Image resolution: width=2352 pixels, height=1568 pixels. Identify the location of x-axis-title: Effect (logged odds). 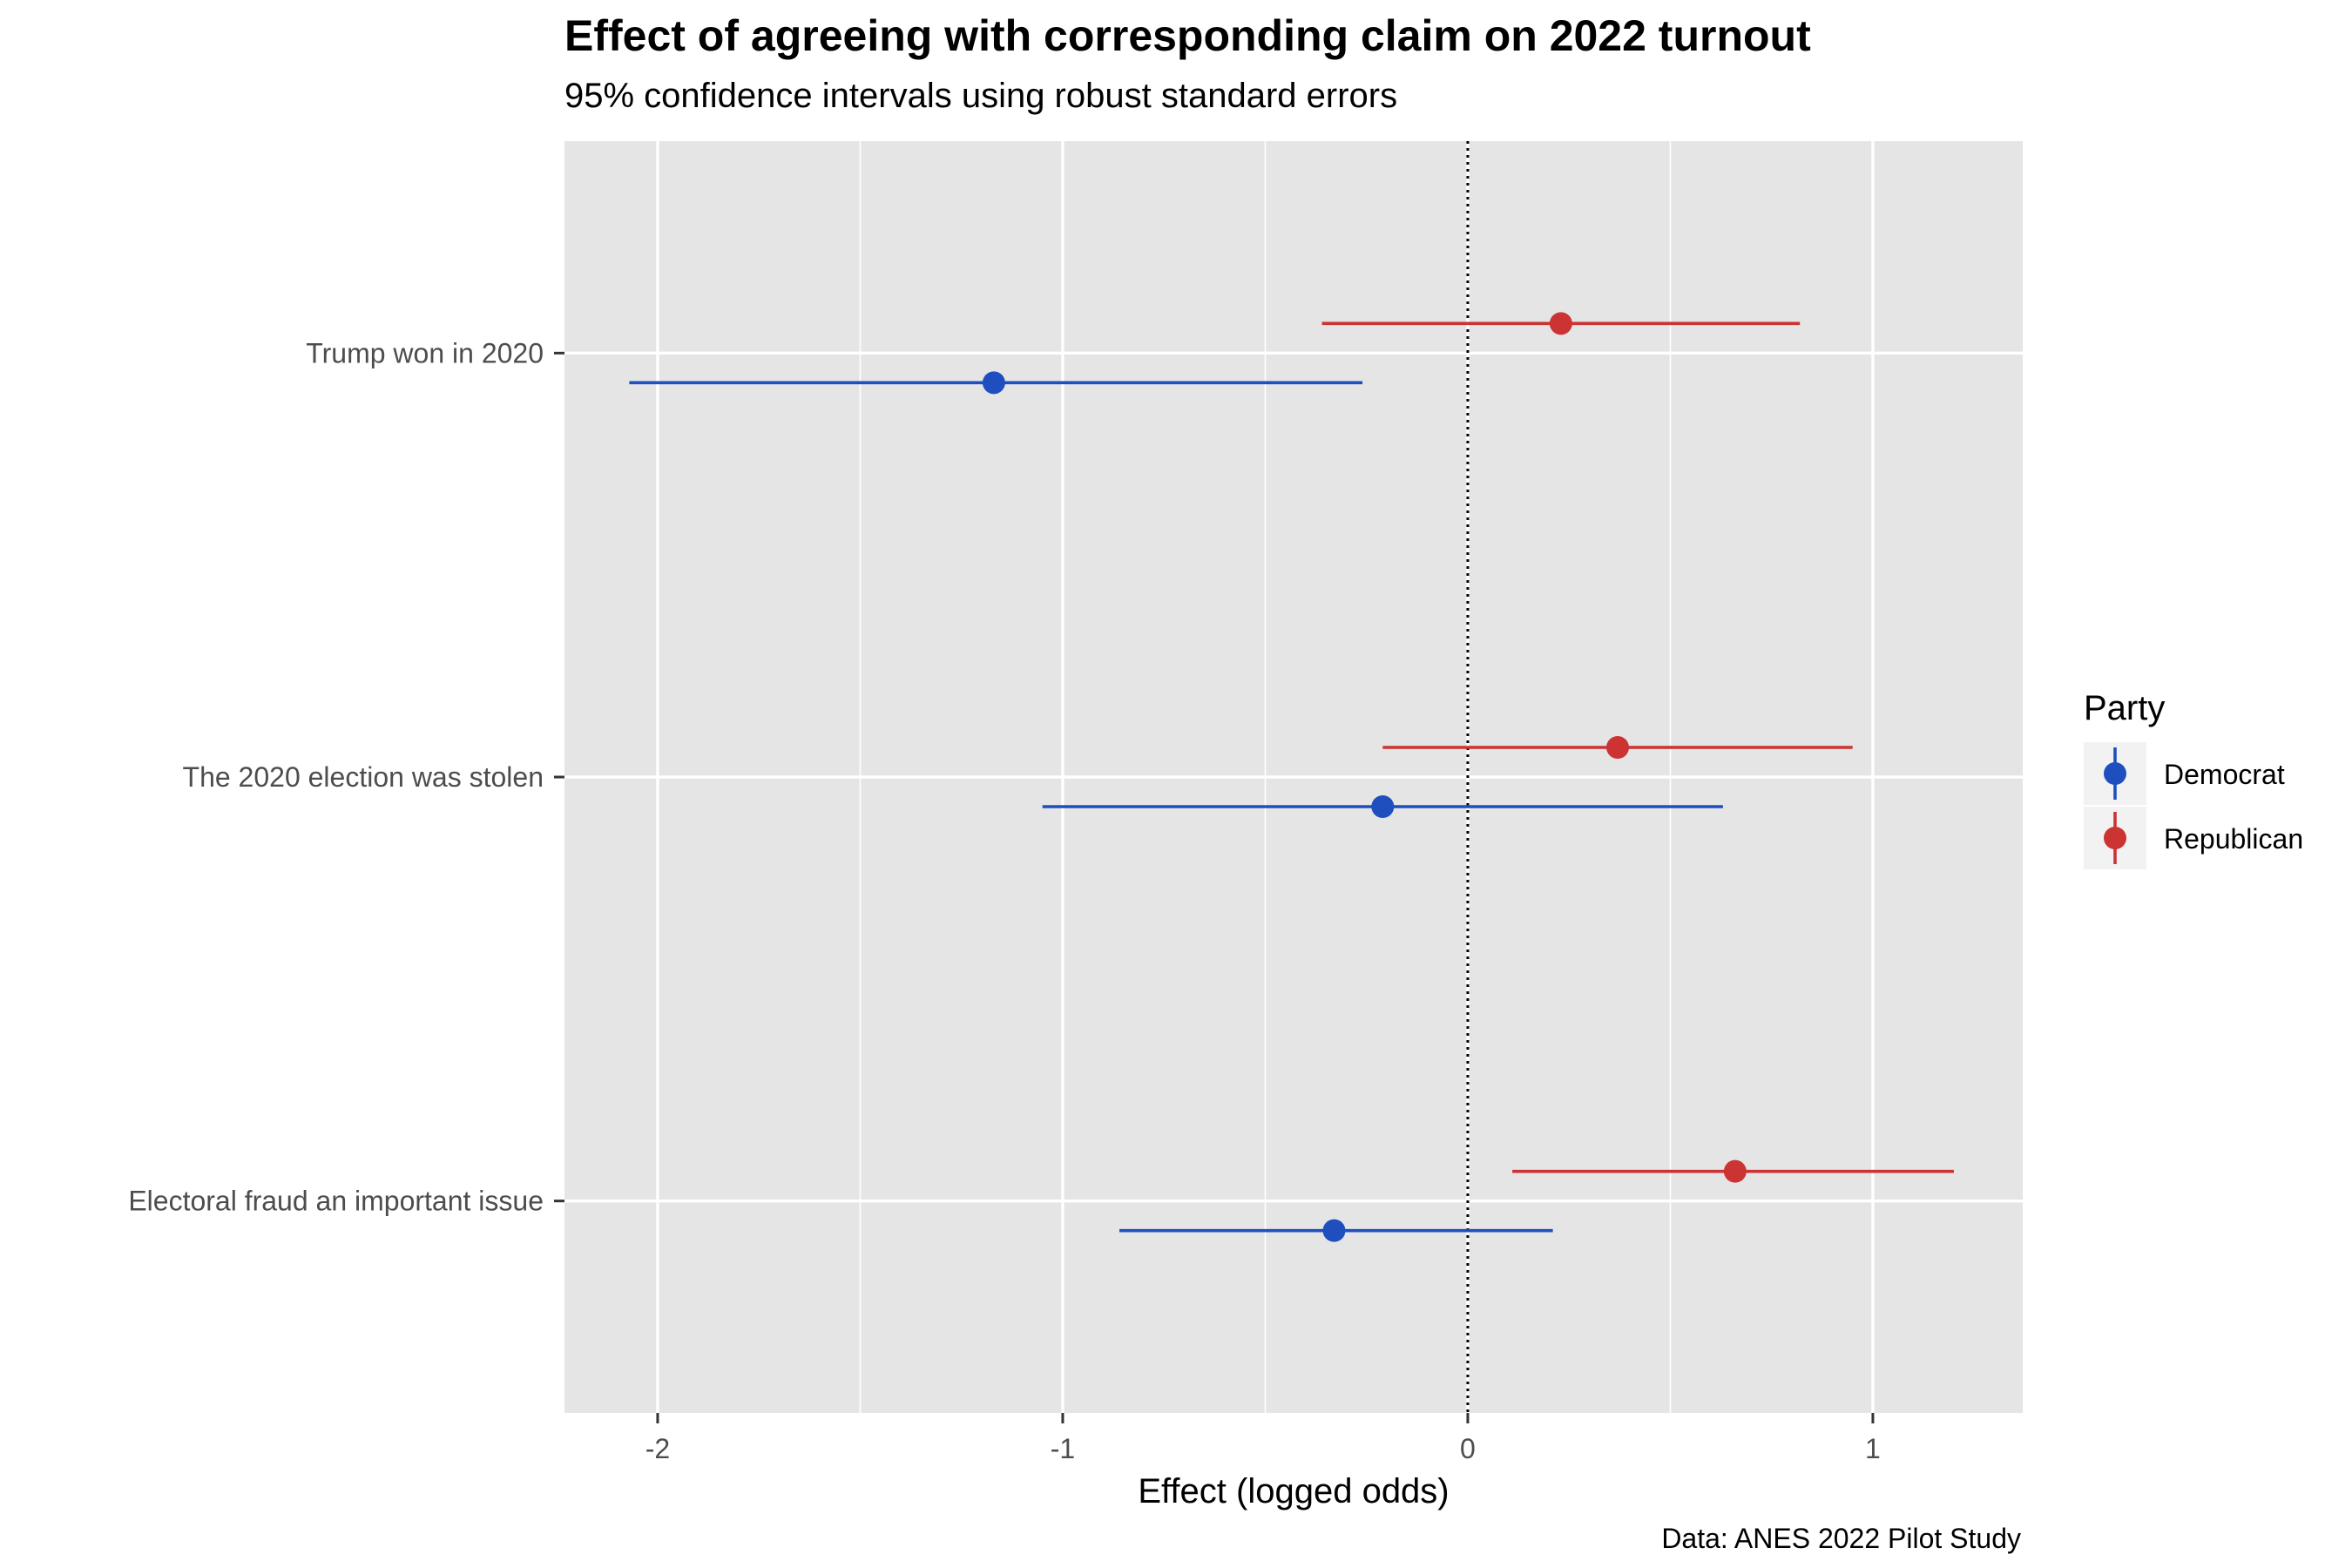
(1293, 1491).